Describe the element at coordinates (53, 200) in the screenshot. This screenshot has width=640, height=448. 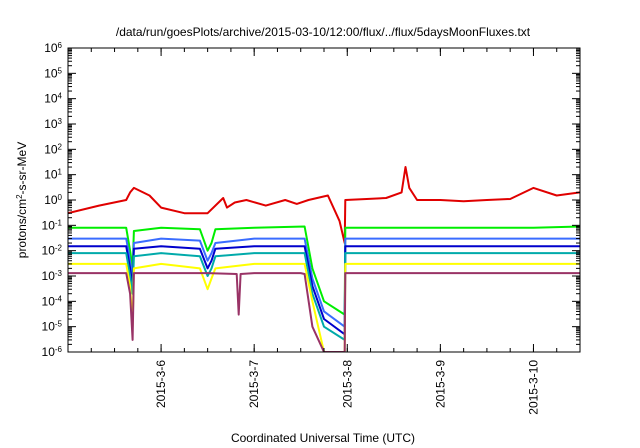
I see `y-tick-label: 10⁰` at that location.